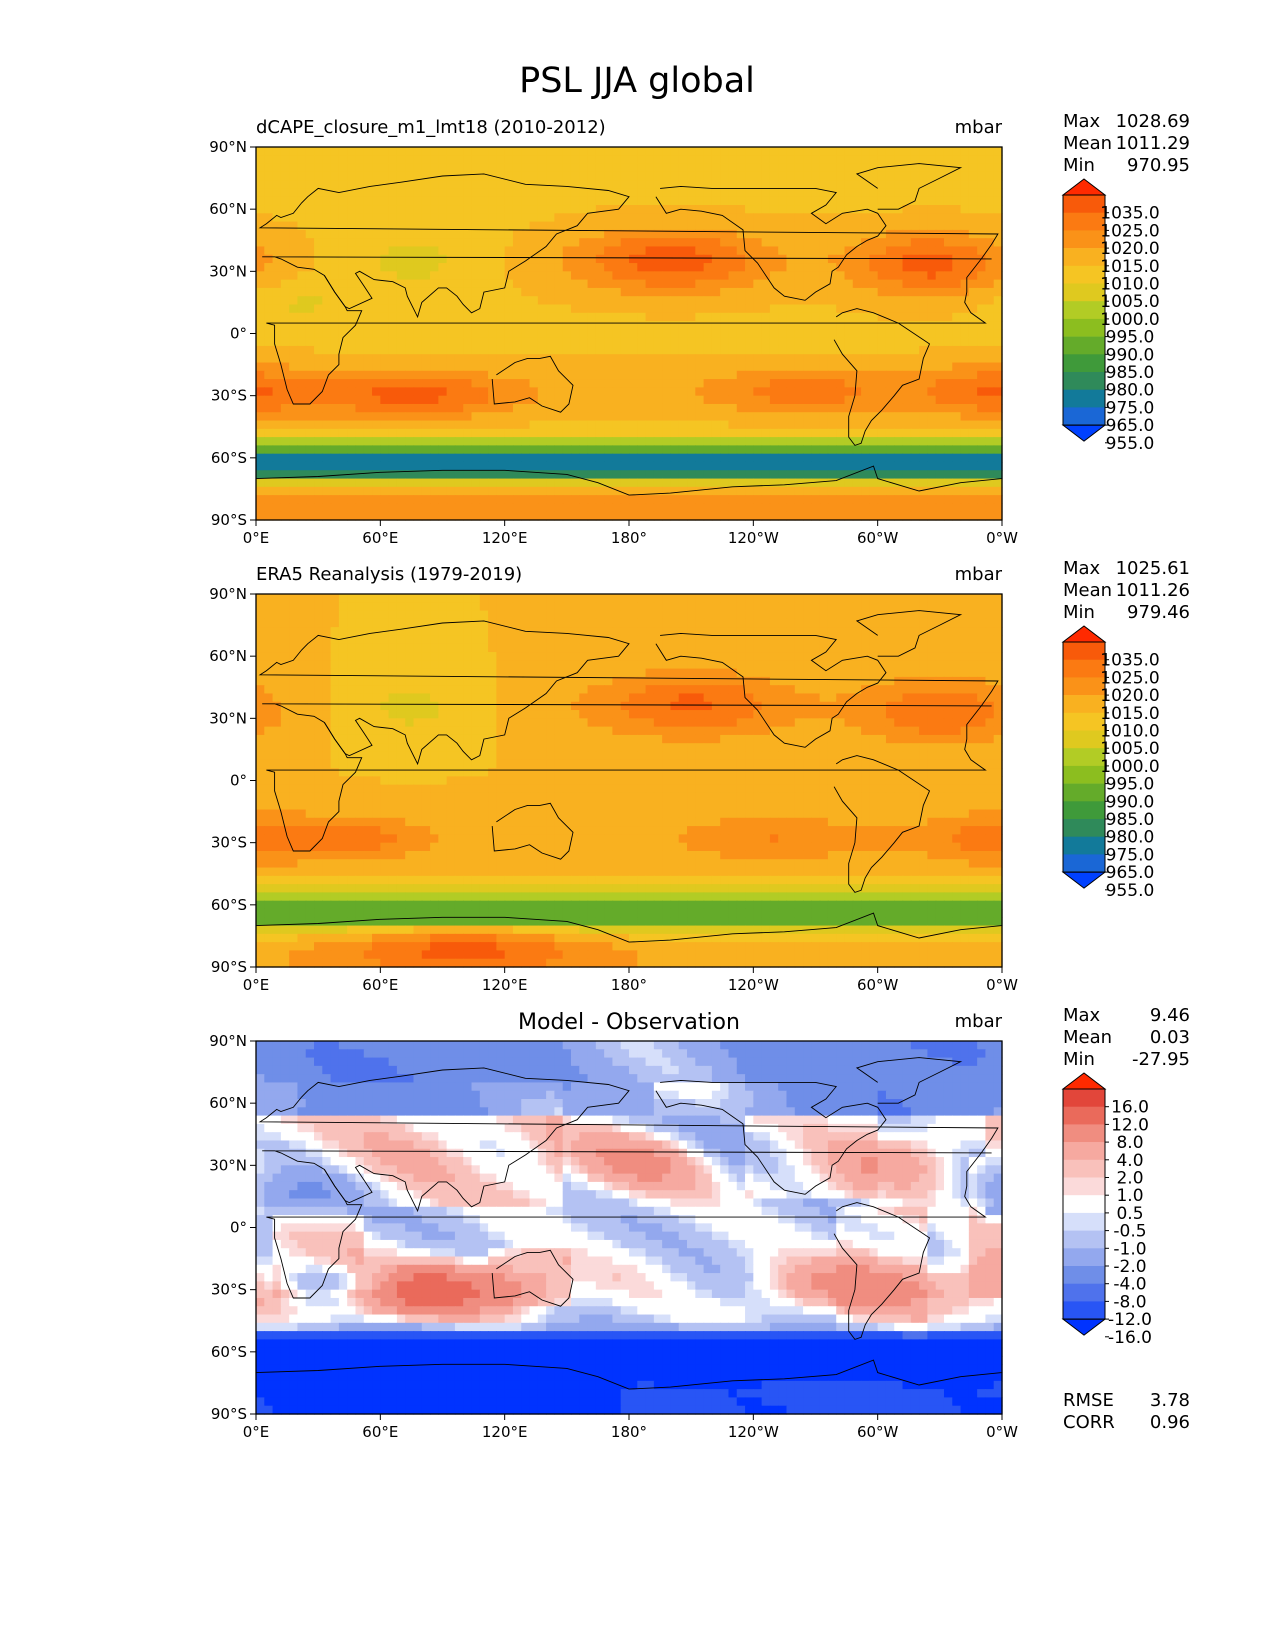  Describe the element at coordinates (256, 538) in the screenshot. I see `lon-tick-label: 0°E` at that location.